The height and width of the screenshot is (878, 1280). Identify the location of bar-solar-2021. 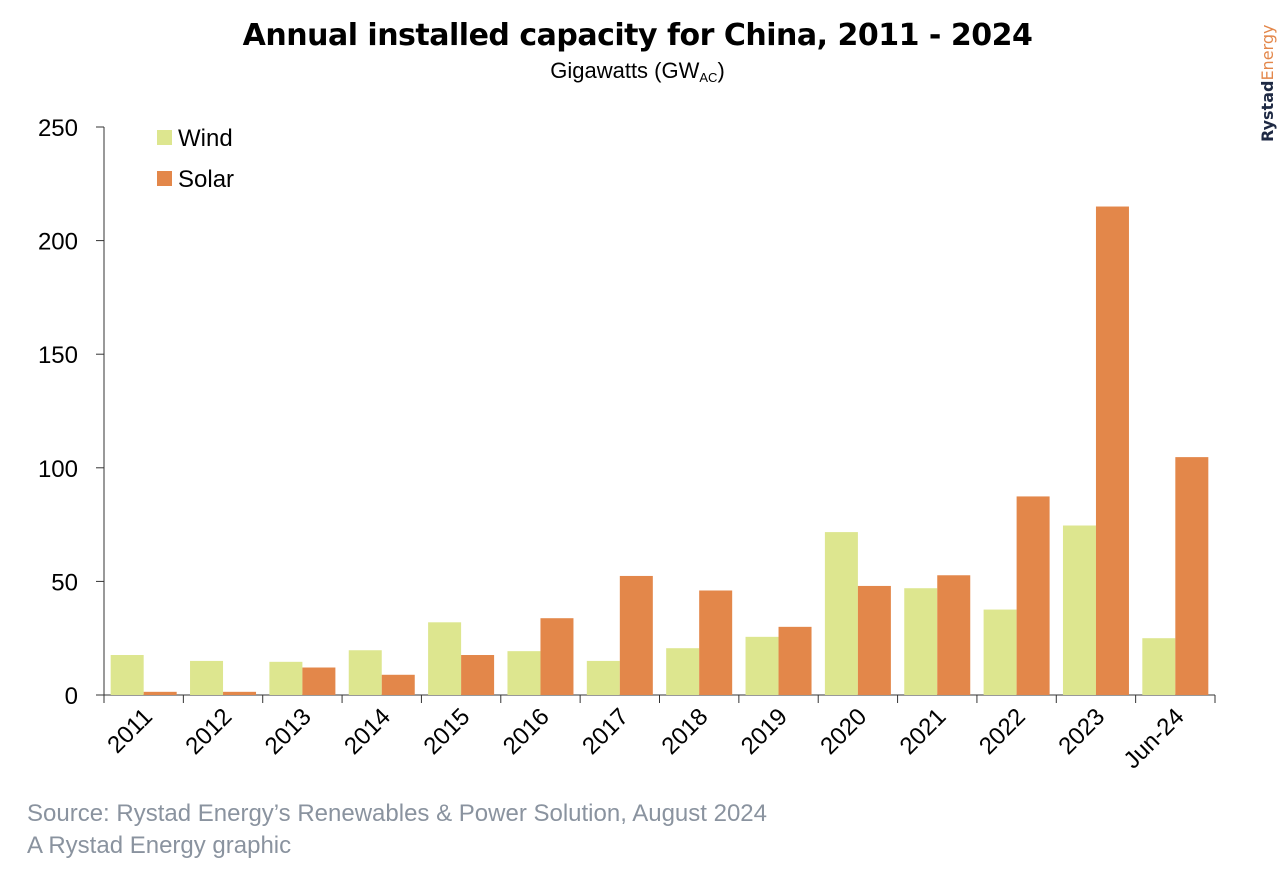
(954, 635).